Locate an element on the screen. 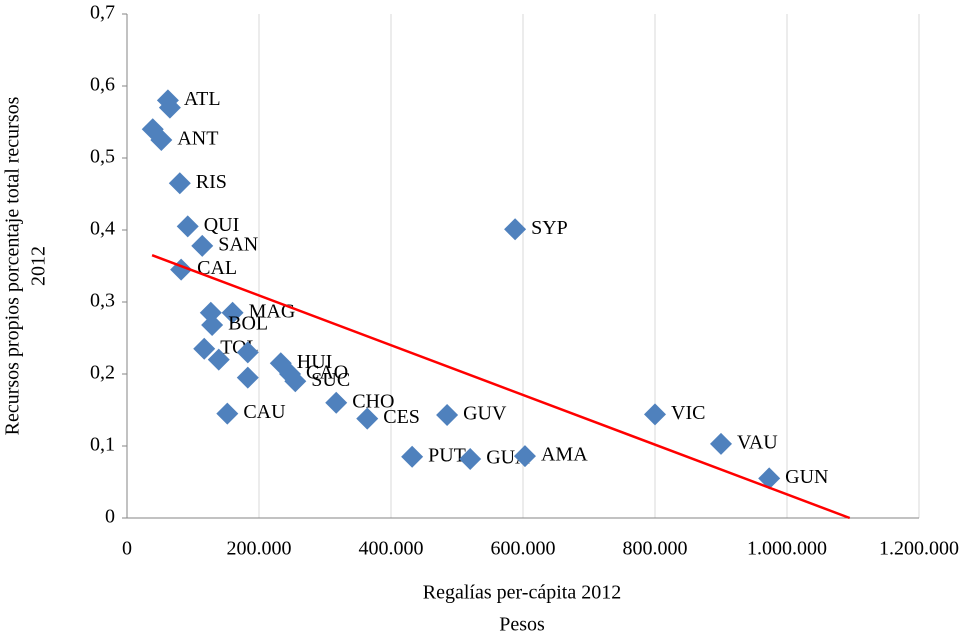 This screenshot has height=644, width=972. y-tick-label: 0,7 is located at coordinates (102, 13).